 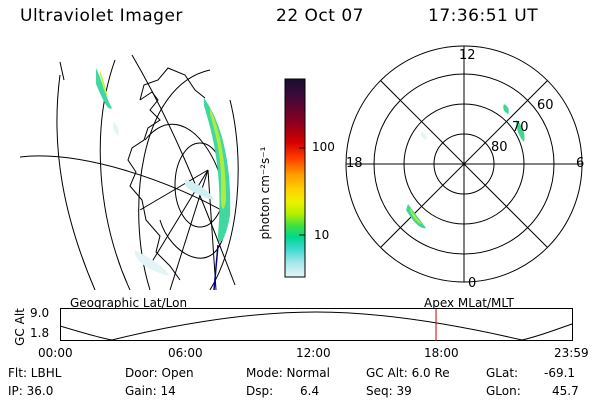 I want to click on colorbar-tick-10: 10, so click(x=322, y=235).